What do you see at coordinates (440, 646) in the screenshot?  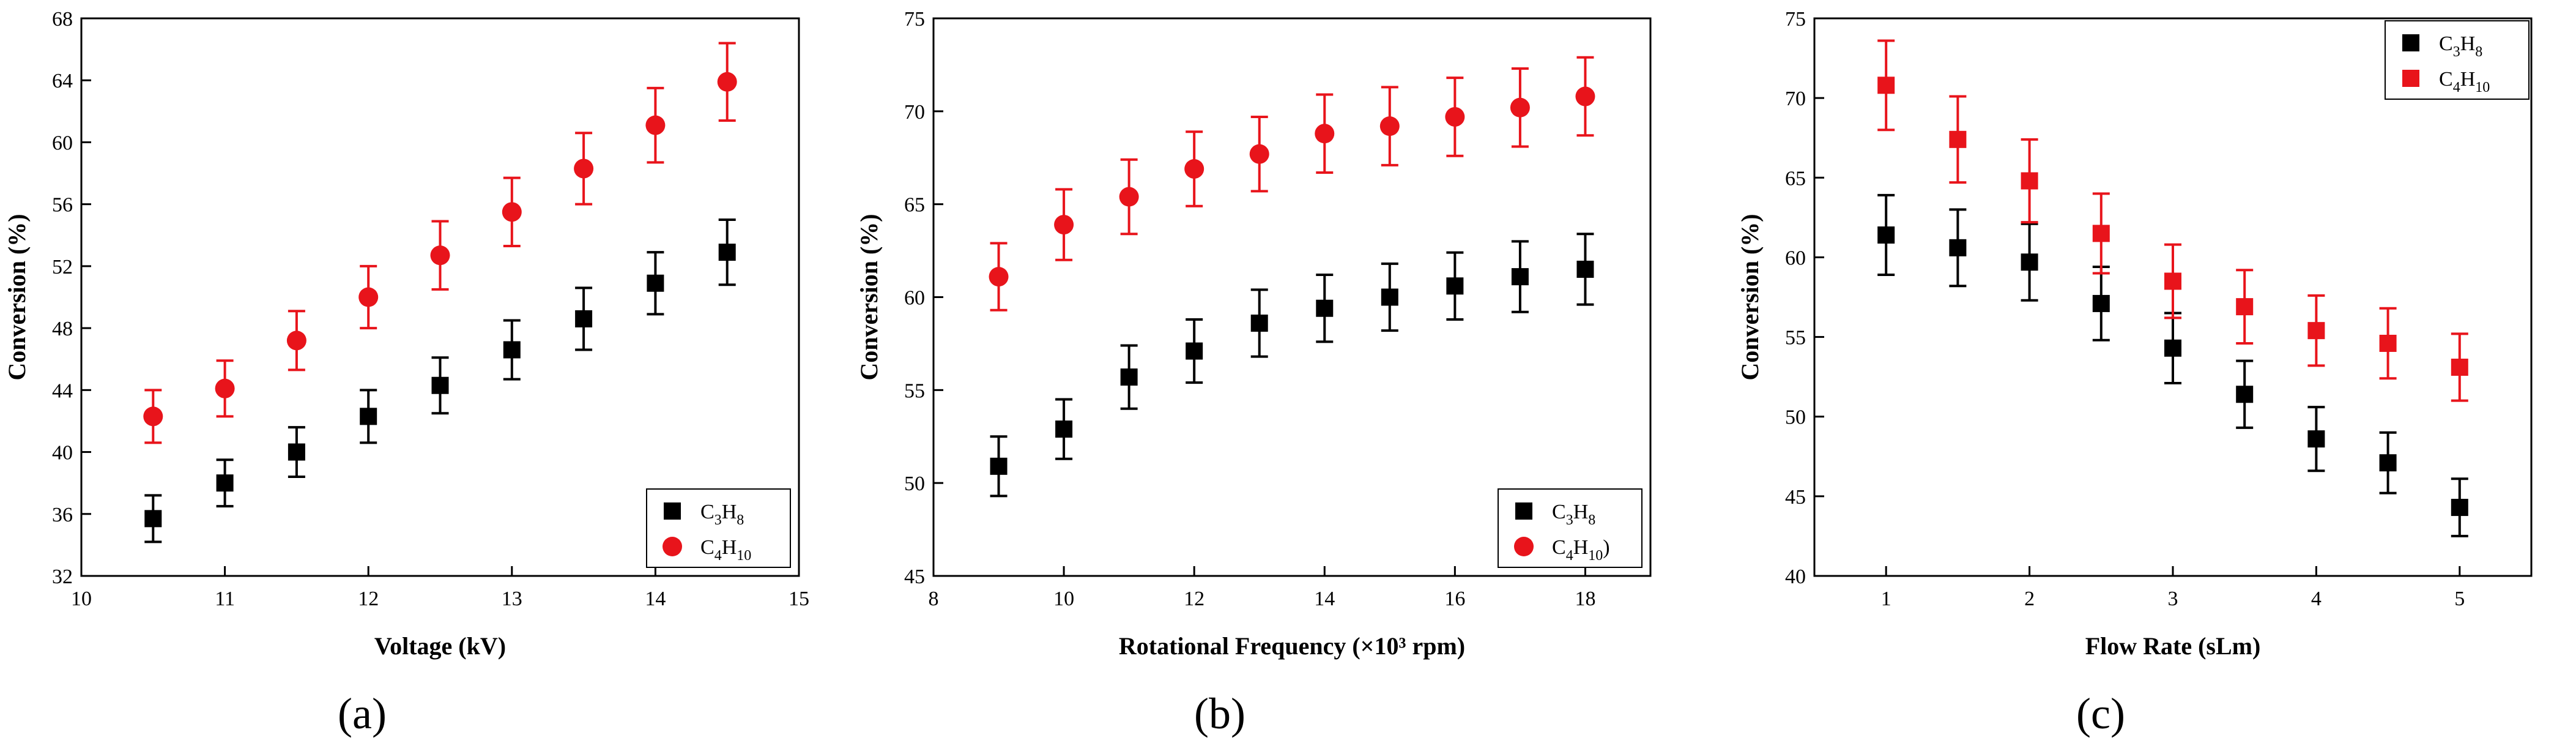 I see `x-axis-title: Voltage (kV)` at bounding box center [440, 646].